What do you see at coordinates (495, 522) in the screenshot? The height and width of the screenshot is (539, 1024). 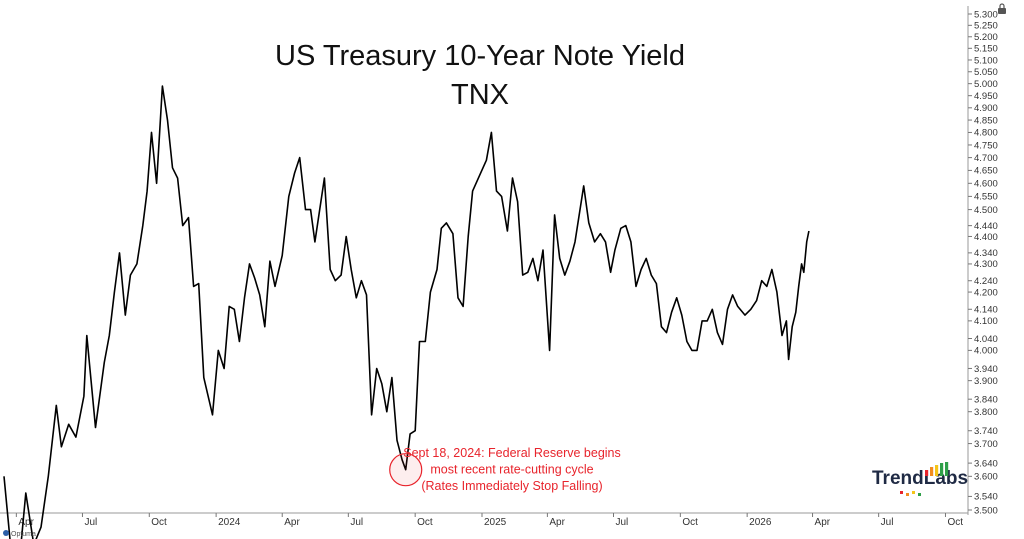 I see `x-tick-label: 2025` at bounding box center [495, 522].